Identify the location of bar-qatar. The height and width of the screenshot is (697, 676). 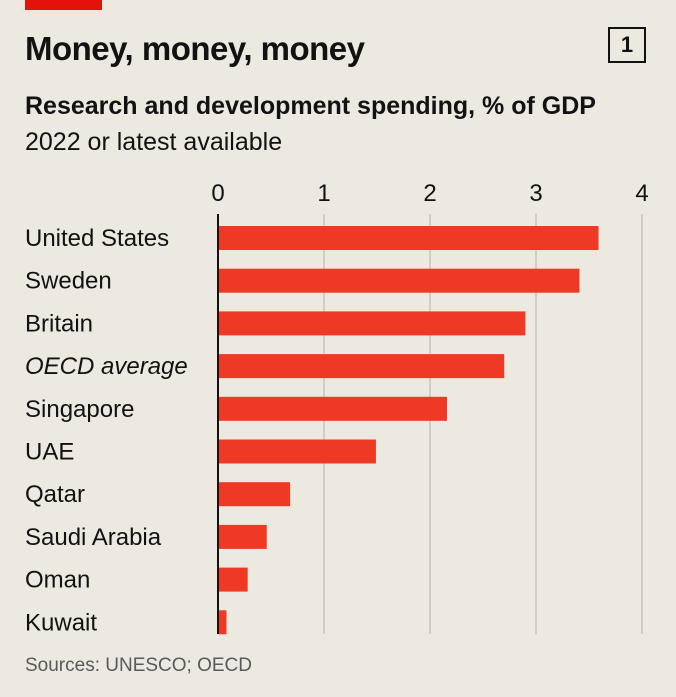
(254, 494).